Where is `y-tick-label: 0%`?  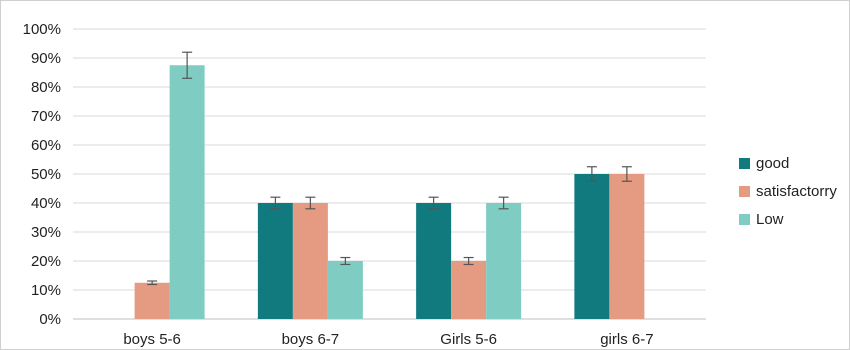
y-tick-label: 0% is located at coordinates (50, 319).